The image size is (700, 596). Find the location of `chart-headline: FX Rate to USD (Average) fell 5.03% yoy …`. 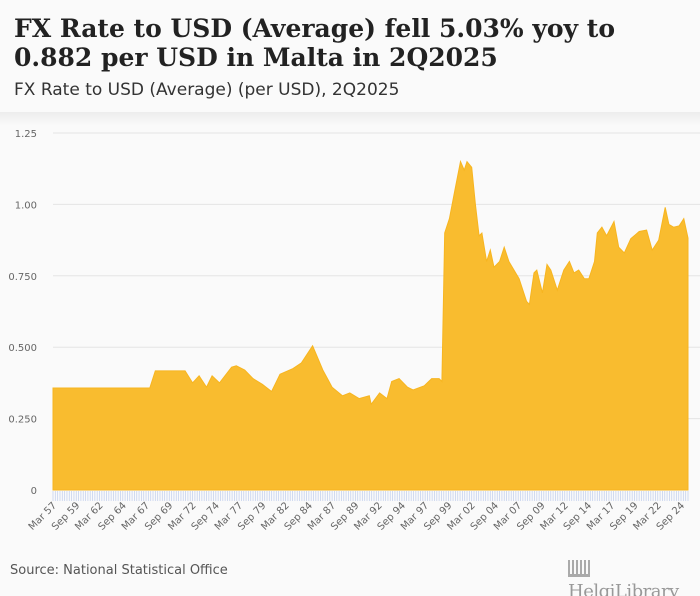

chart-headline: FX Rate to USD (Average) fell 5.03% yoy … is located at coordinates (315, 43).